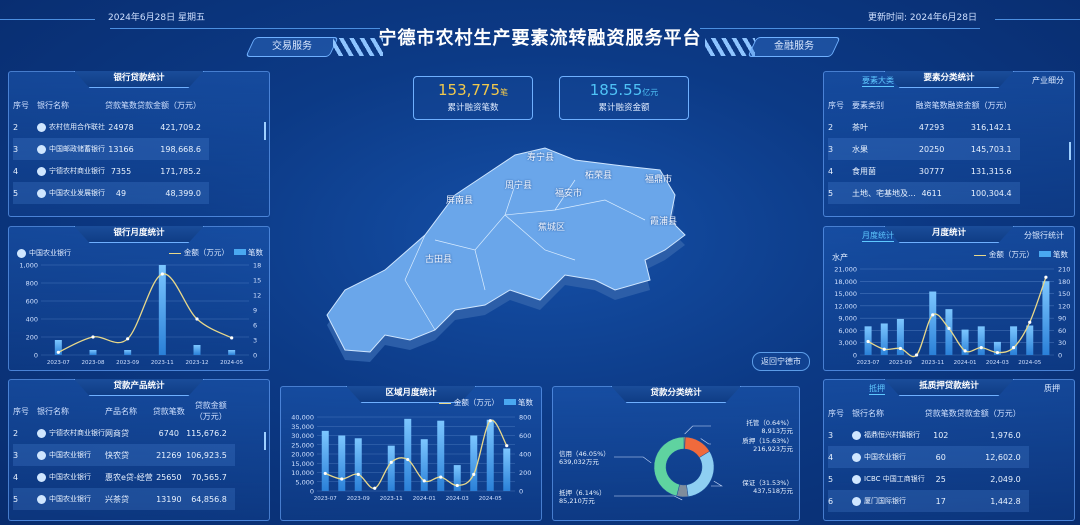 This screenshot has width=1080, height=525. What do you see at coordinates (924, 149) in the screenshot?
I see `table-row: 3 水果 20250 145,703.1` at bounding box center [924, 149].